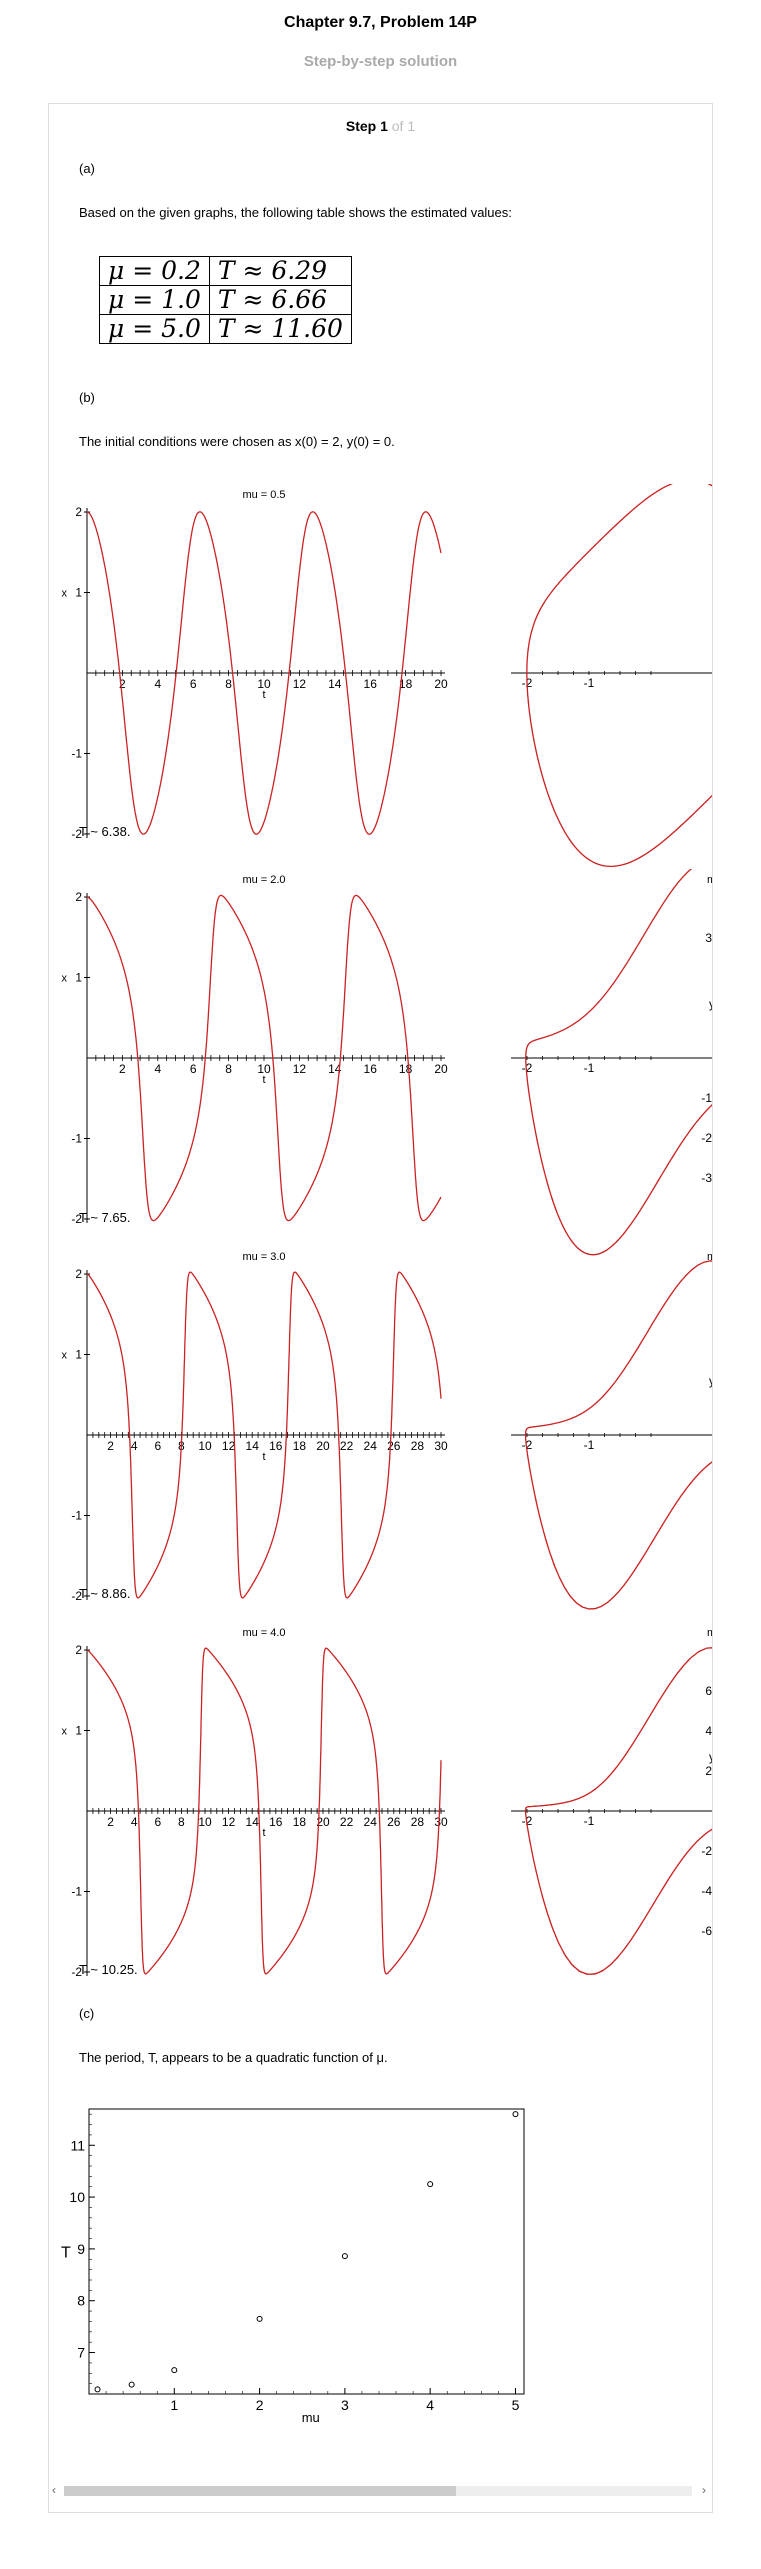  Describe the element at coordinates (81, 2301) in the screenshot. I see `y-tick-label: 8` at that location.